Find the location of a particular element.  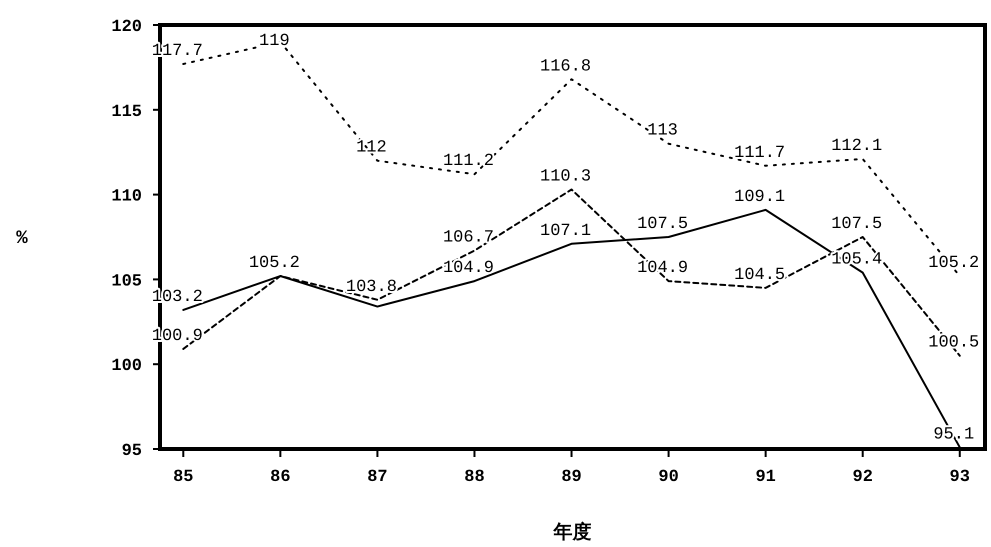

x-tick-label: 91 is located at coordinates (765, 477).